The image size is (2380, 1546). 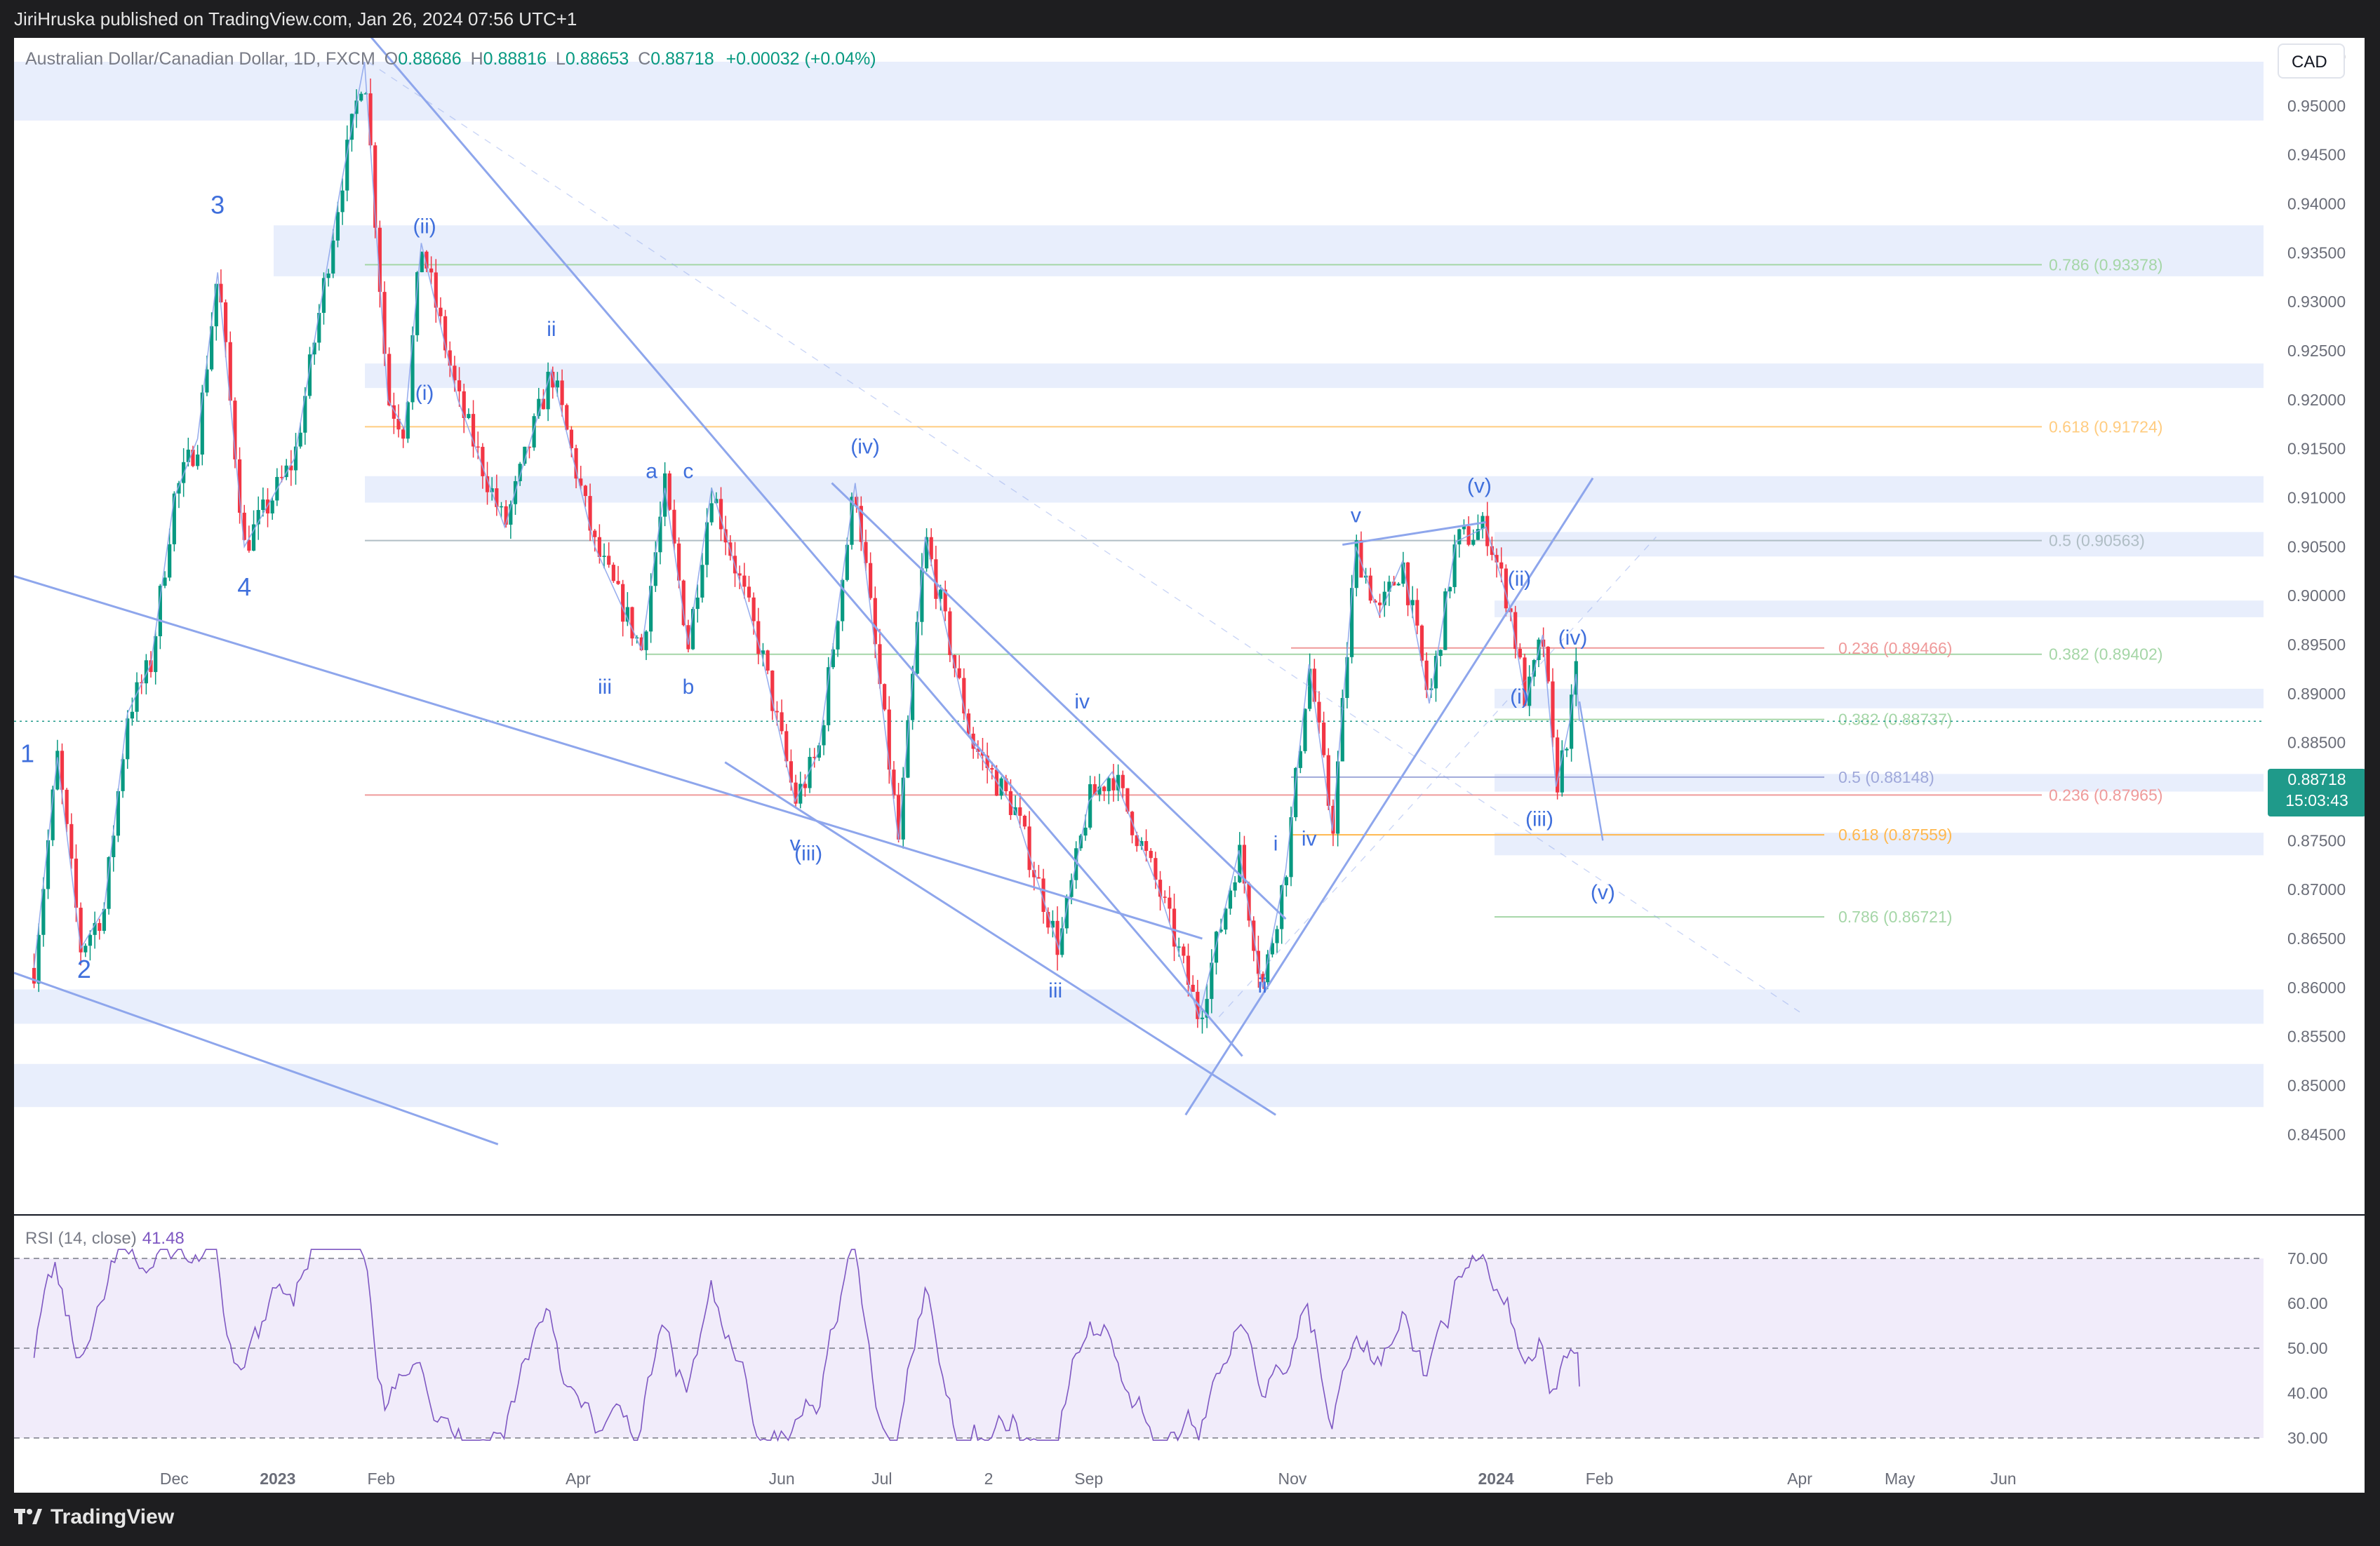 What do you see at coordinates (1895, 917) in the screenshot?
I see `fib-label-0.786: 0.786 (0.86721)` at bounding box center [1895, 917].